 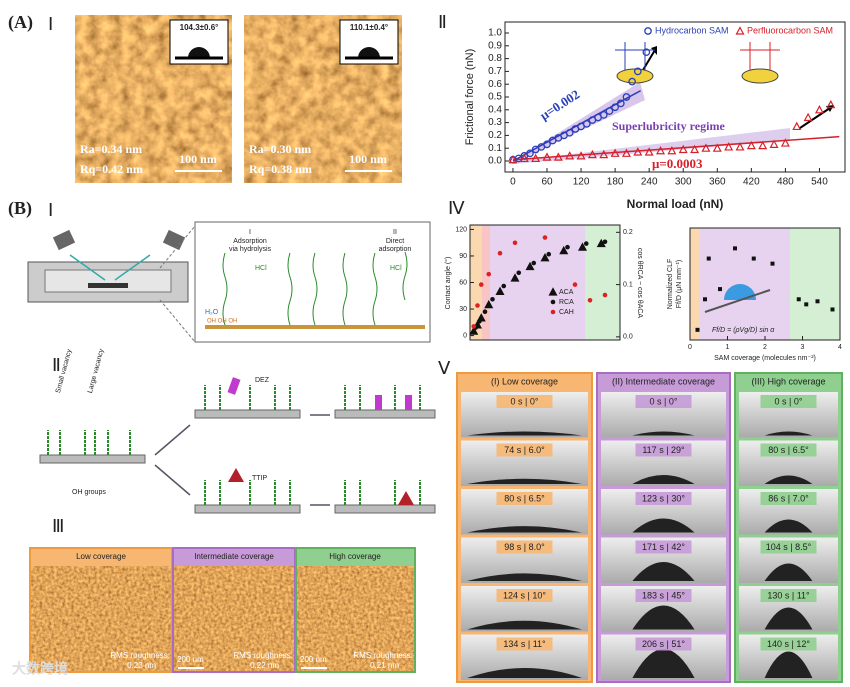 I want to click on frame-label: 80 s | 6.5°, so click(x=524, y=498).